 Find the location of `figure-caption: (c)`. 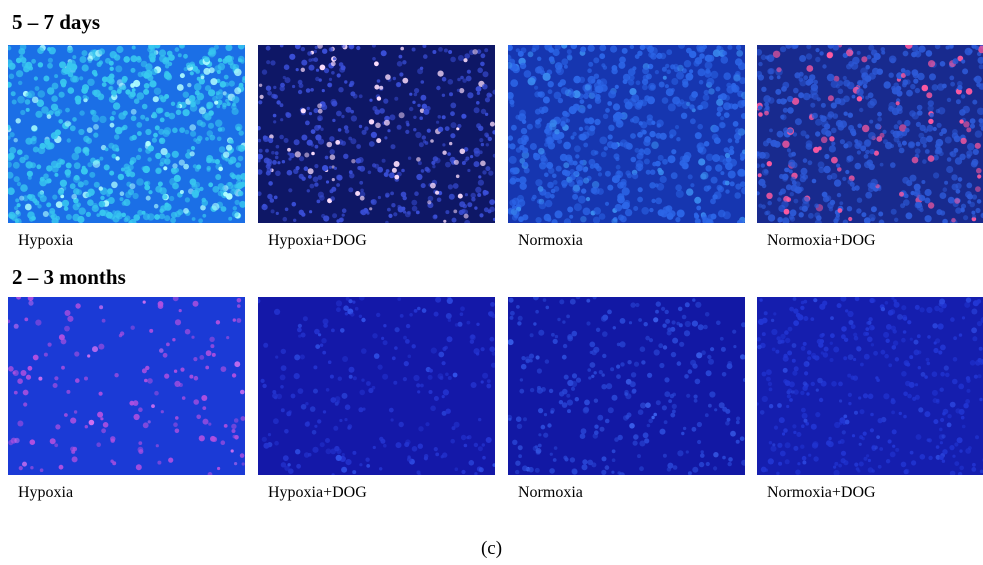

figure-caption: (c) is located at coordinates (491, 549).